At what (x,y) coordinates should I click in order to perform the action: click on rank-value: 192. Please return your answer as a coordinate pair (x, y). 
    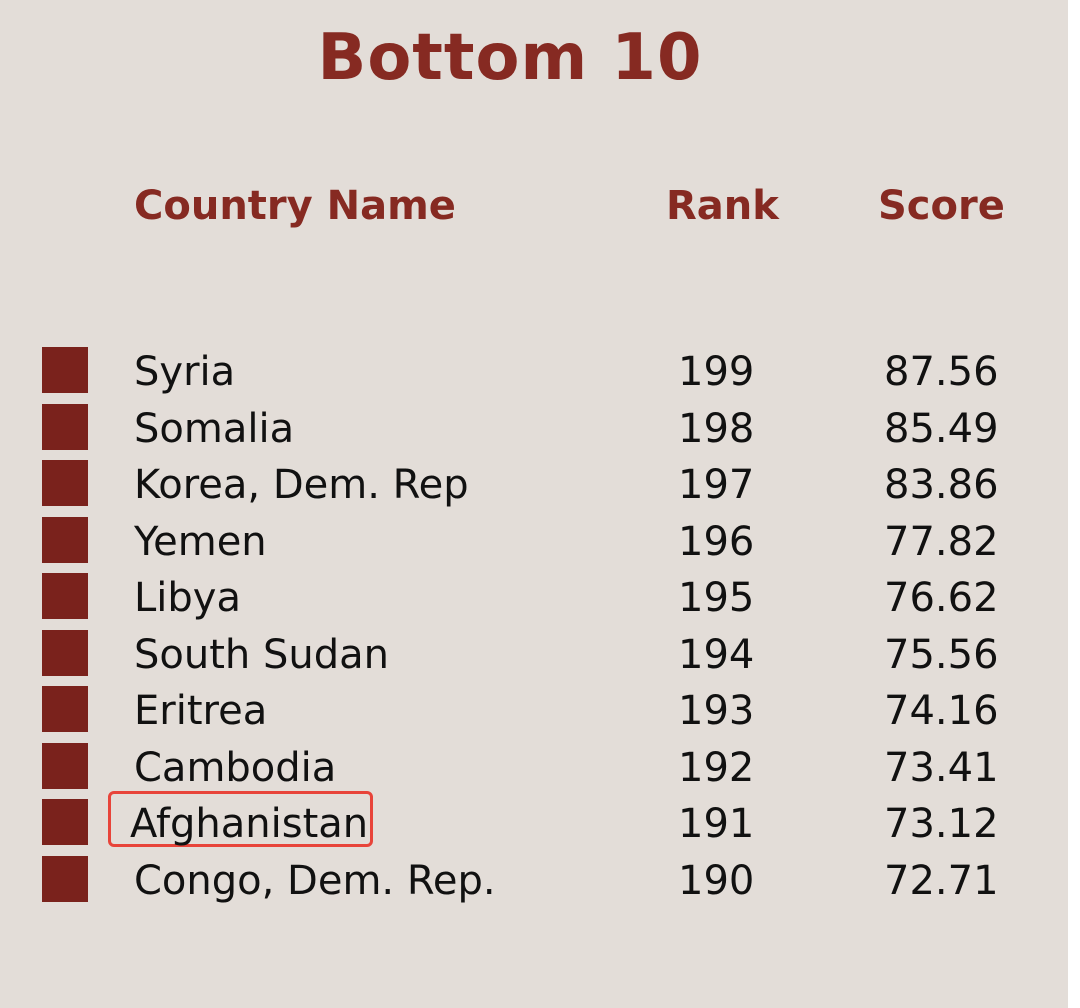
    Looking at the image, I should click on (716, 767).